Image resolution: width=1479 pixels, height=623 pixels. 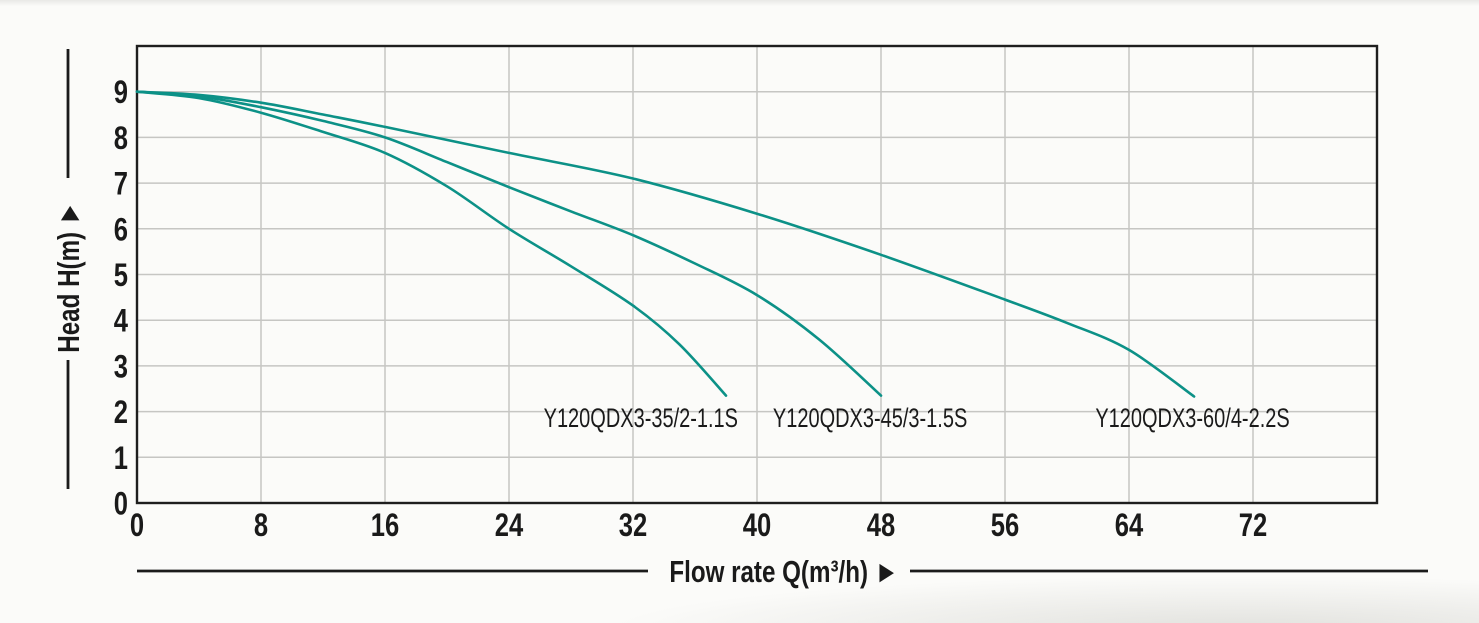 I want to click on y-tick-label: 5, so click(x=121, y=275).